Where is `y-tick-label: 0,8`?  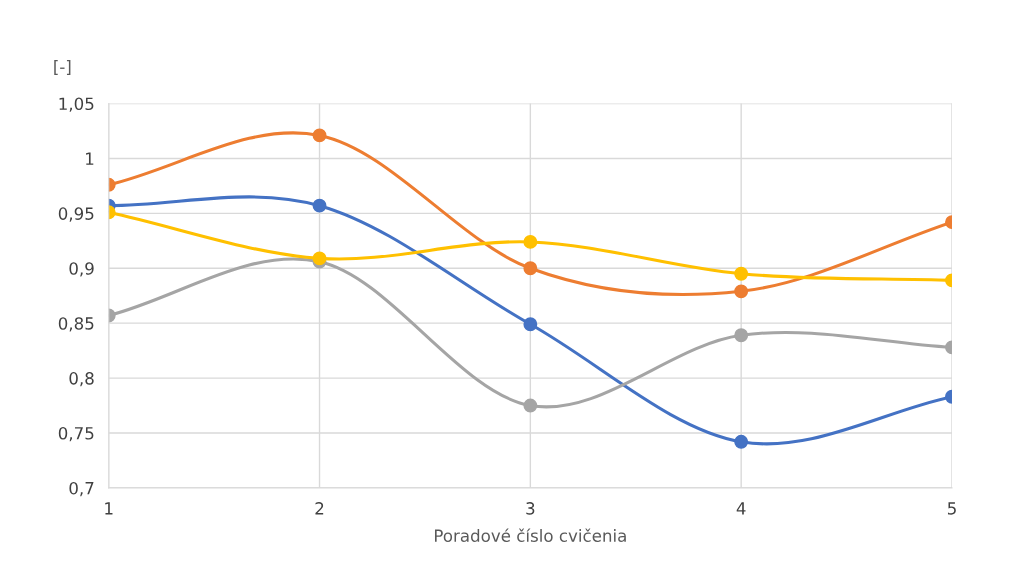 y-tick-label: 0,8 is located at coordinates (81, 379).